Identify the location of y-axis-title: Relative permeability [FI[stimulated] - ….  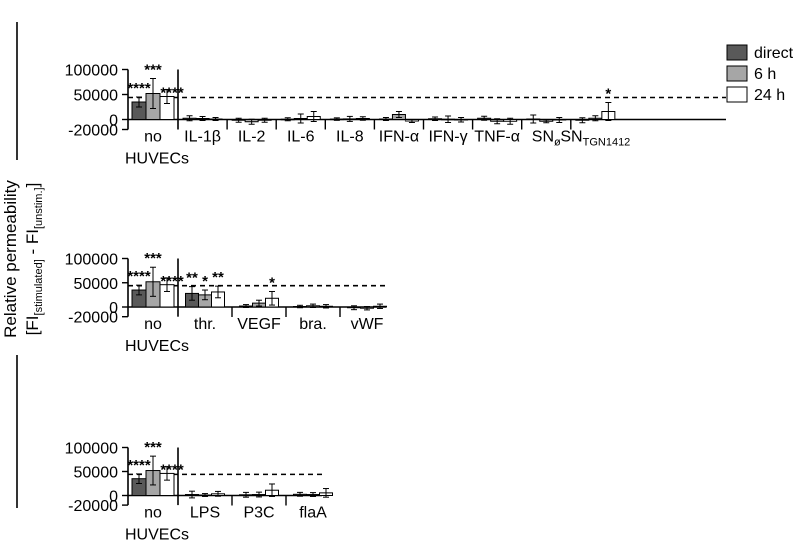
(23, 265).